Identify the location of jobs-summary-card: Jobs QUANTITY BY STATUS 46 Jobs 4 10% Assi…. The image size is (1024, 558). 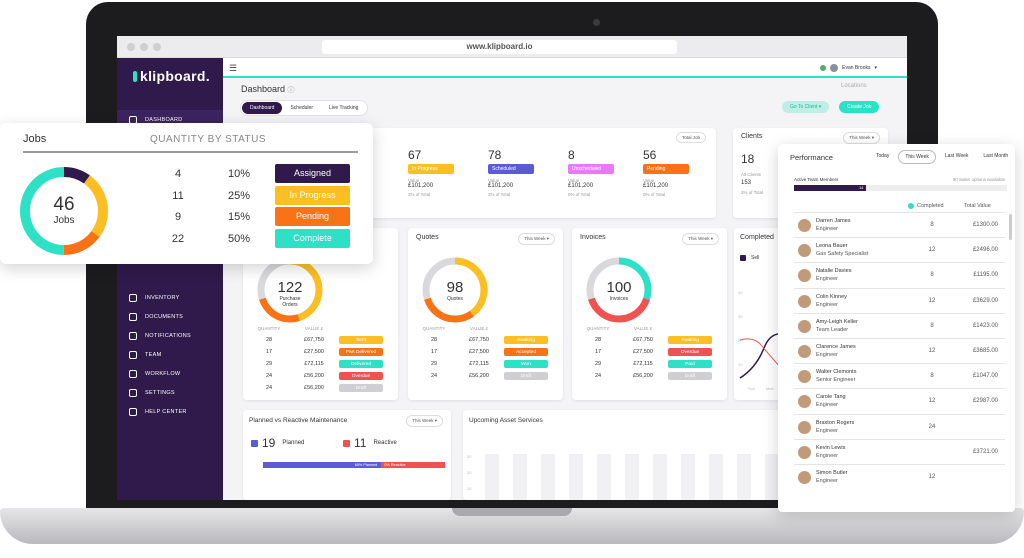
(186, 193).